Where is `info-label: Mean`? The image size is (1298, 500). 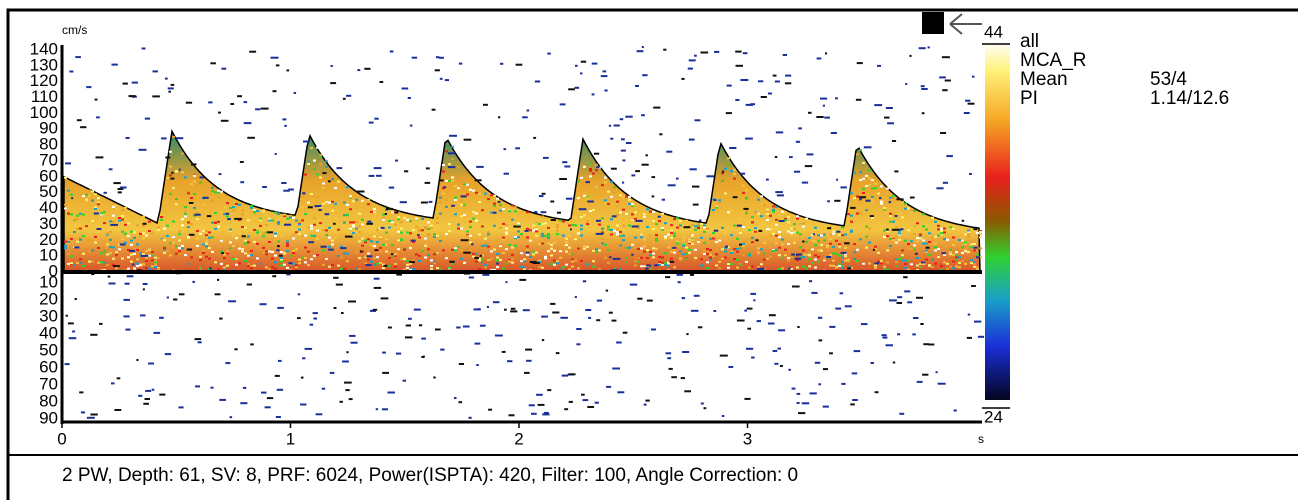 info-label: Mean is located at coordinates (1044, 79).